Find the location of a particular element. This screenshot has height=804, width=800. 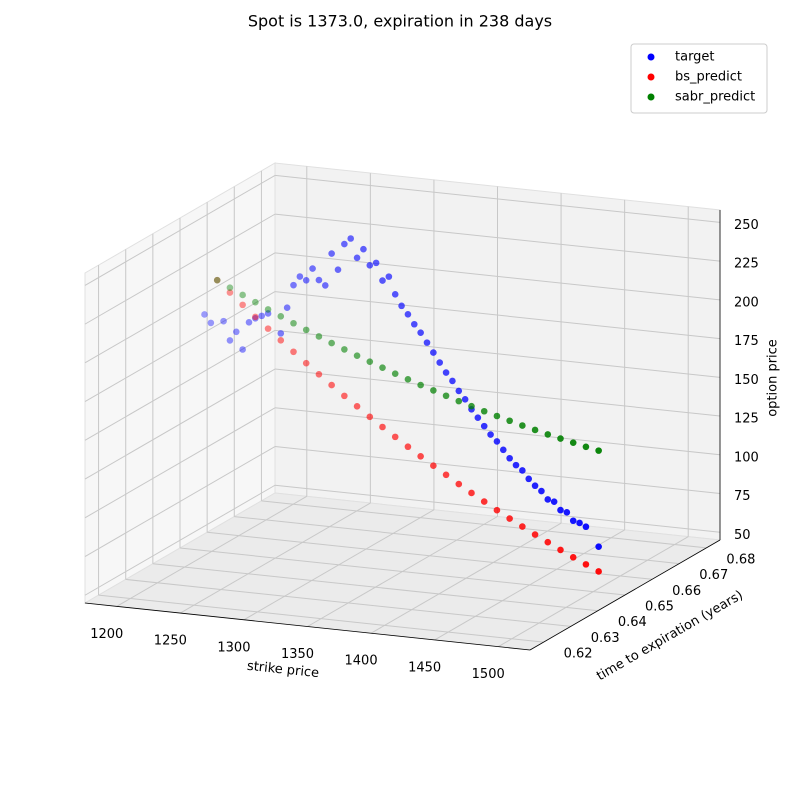

x-tick-label: 1200 is located at coordinates (106, 634).